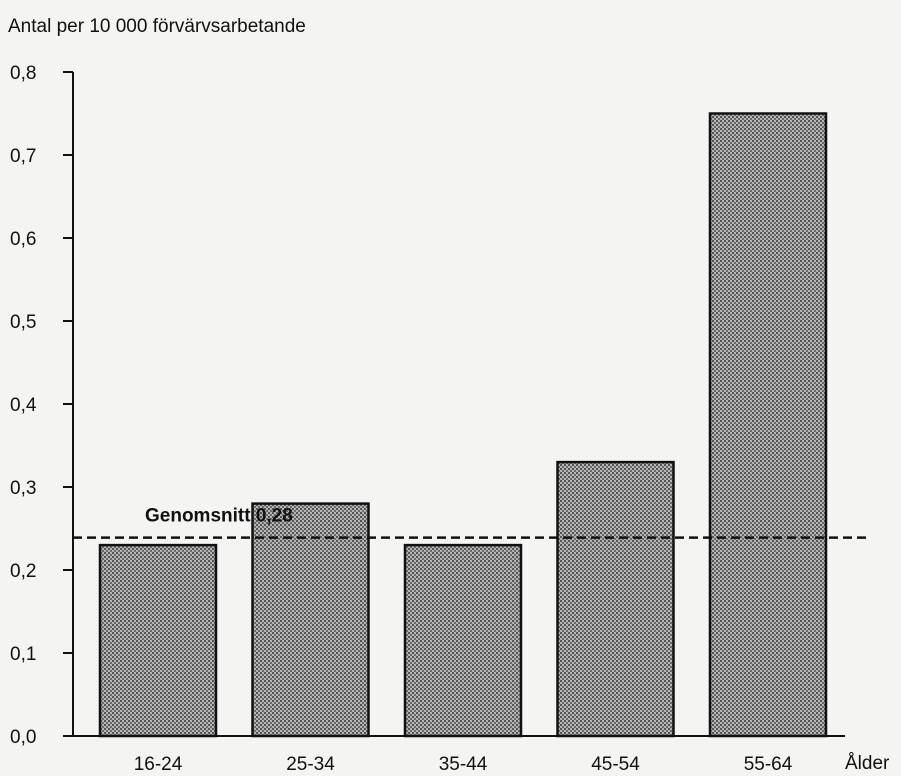 The width and height of the screenshot is (901, 776). What do you see at coordinates (23, 737) in the screenshot?
I see `y-tick-label: 0,0` at bounding box center [23, 737].